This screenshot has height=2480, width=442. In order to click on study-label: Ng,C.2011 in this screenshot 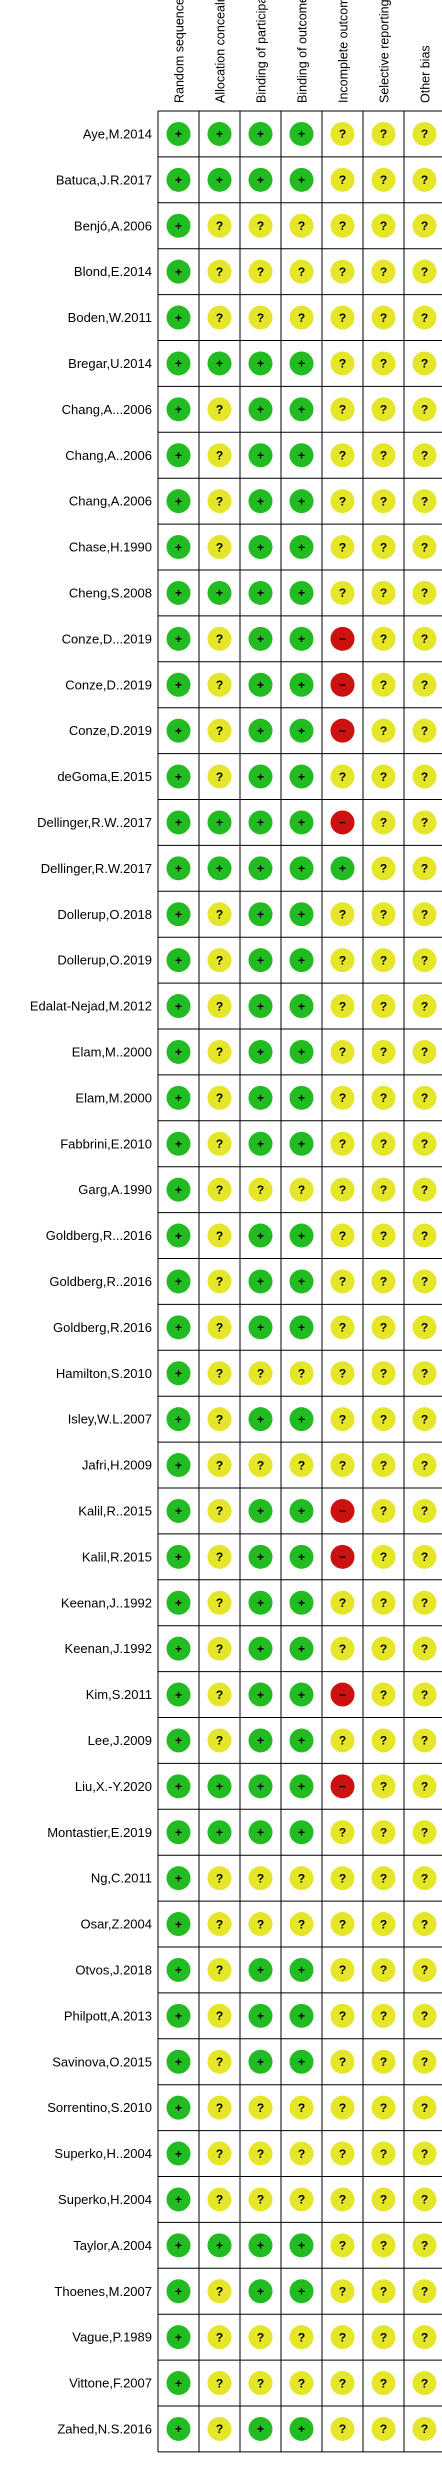, I will do `click(121, 1878)`.